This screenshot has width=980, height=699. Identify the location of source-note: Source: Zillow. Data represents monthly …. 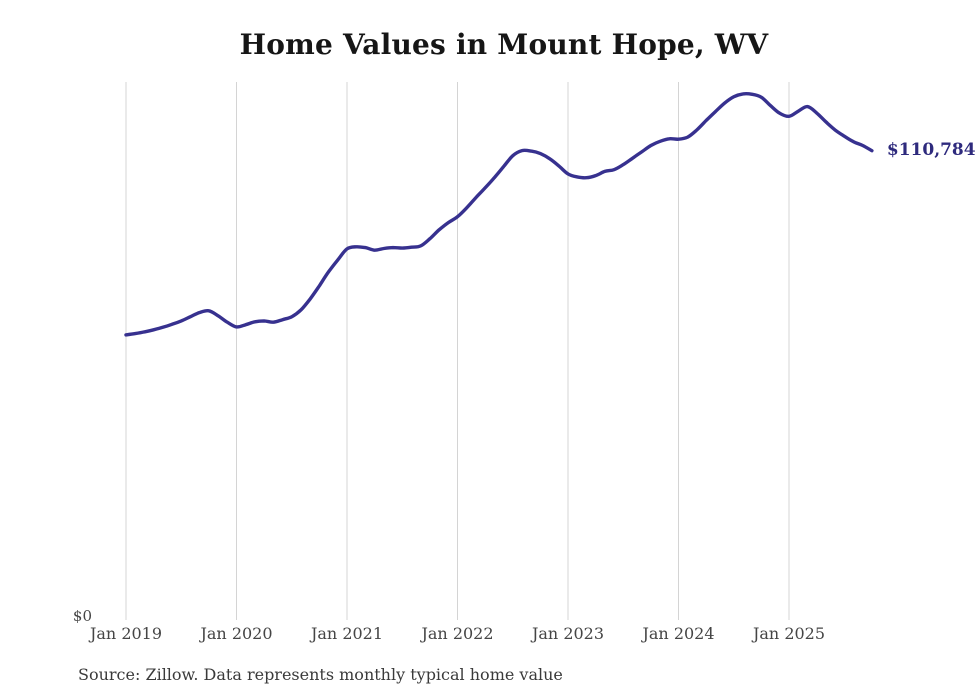
(320, 674).